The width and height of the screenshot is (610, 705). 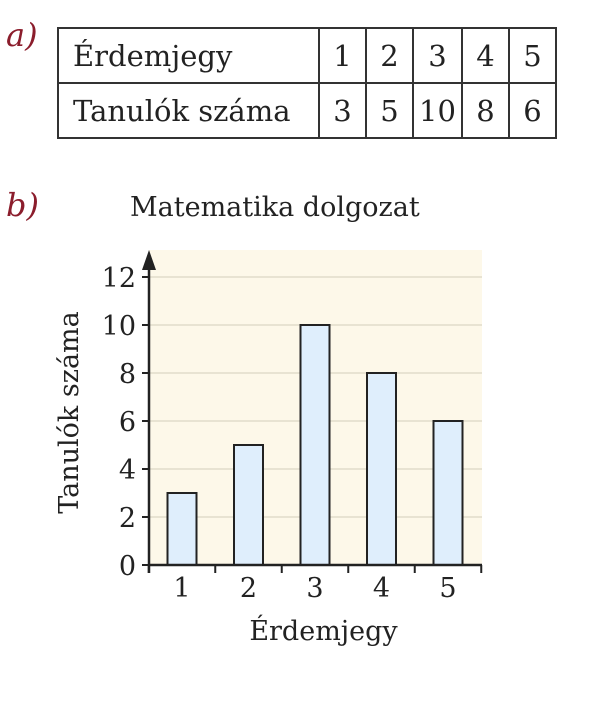 What do you see at coordinates (188, 55) in the screenshot?
I see `row-header-grade: Érdemjegy` at bounding box center [188, 55].